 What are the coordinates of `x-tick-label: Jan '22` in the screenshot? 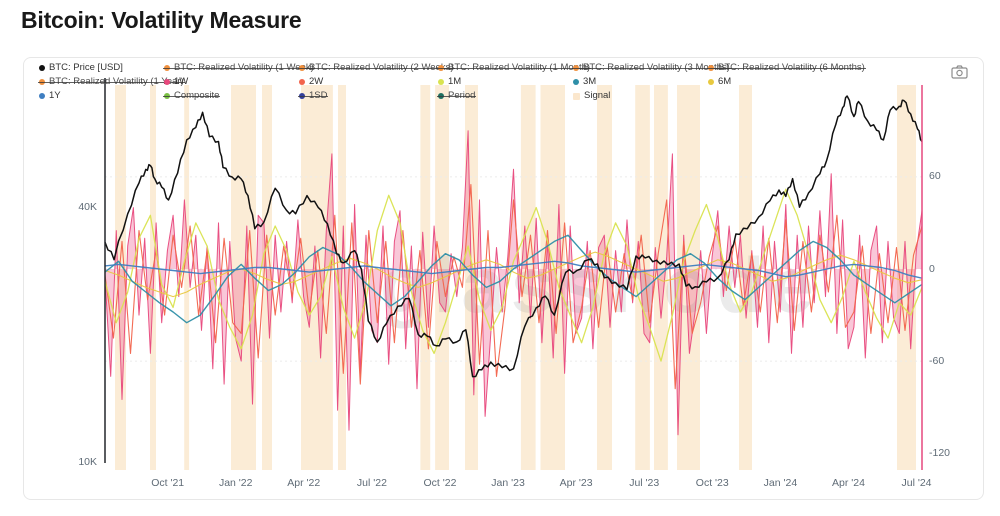 It's located at (235, 483).